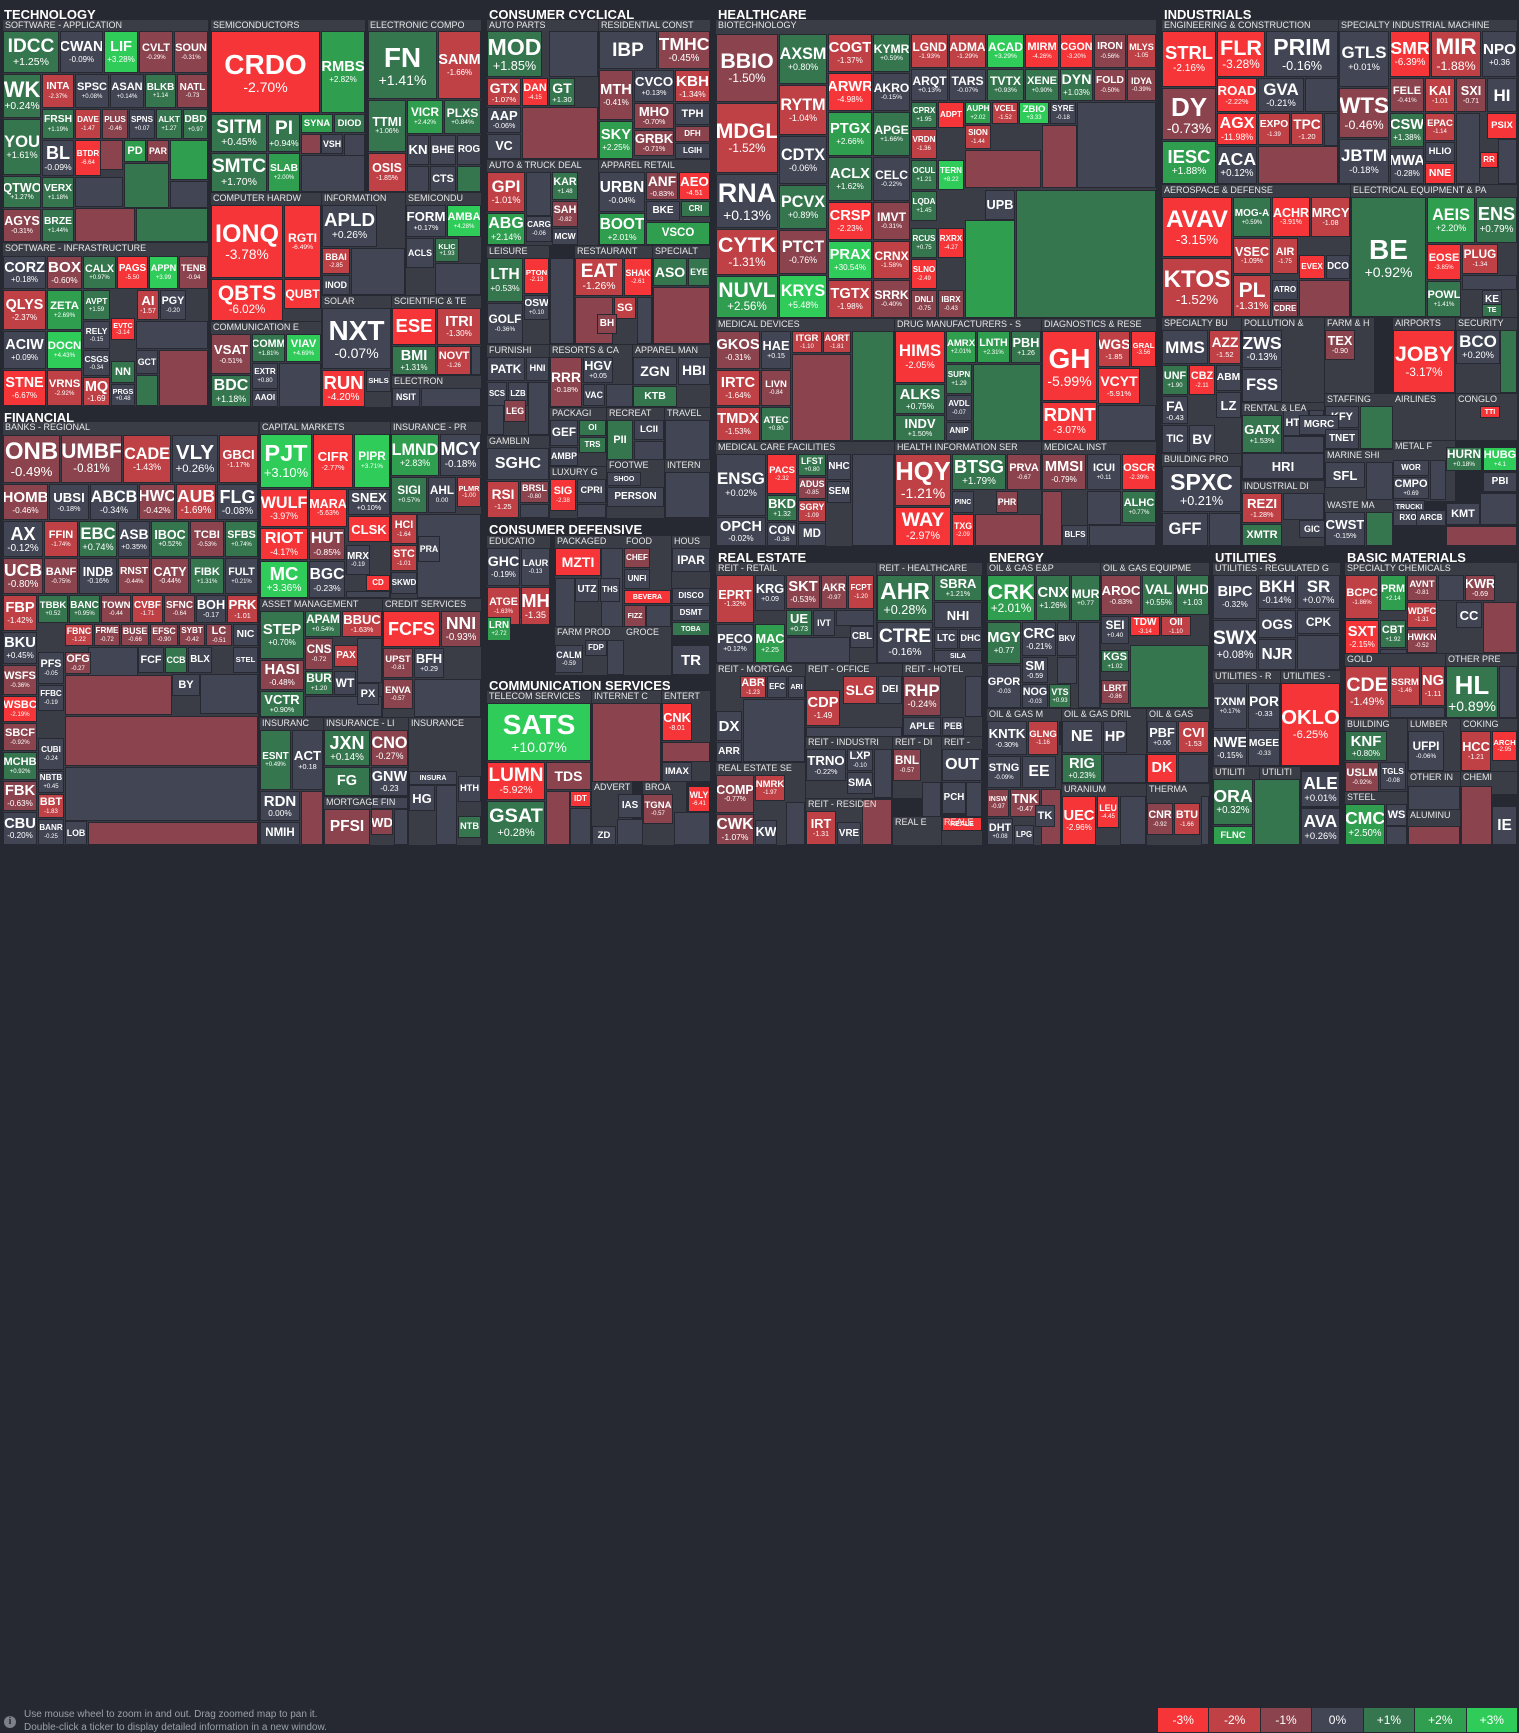  What do you see at coordinates (115, 124) in the screenshot?
I see `ticker-tile-plus: PLUS -0.46` at bounding box center [115, 124].